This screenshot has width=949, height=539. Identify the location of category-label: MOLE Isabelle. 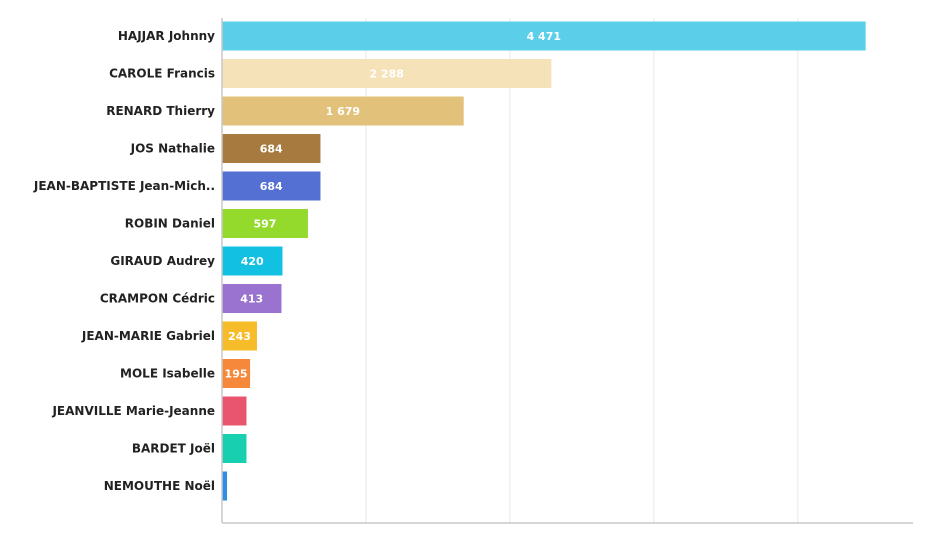
(167, 374).